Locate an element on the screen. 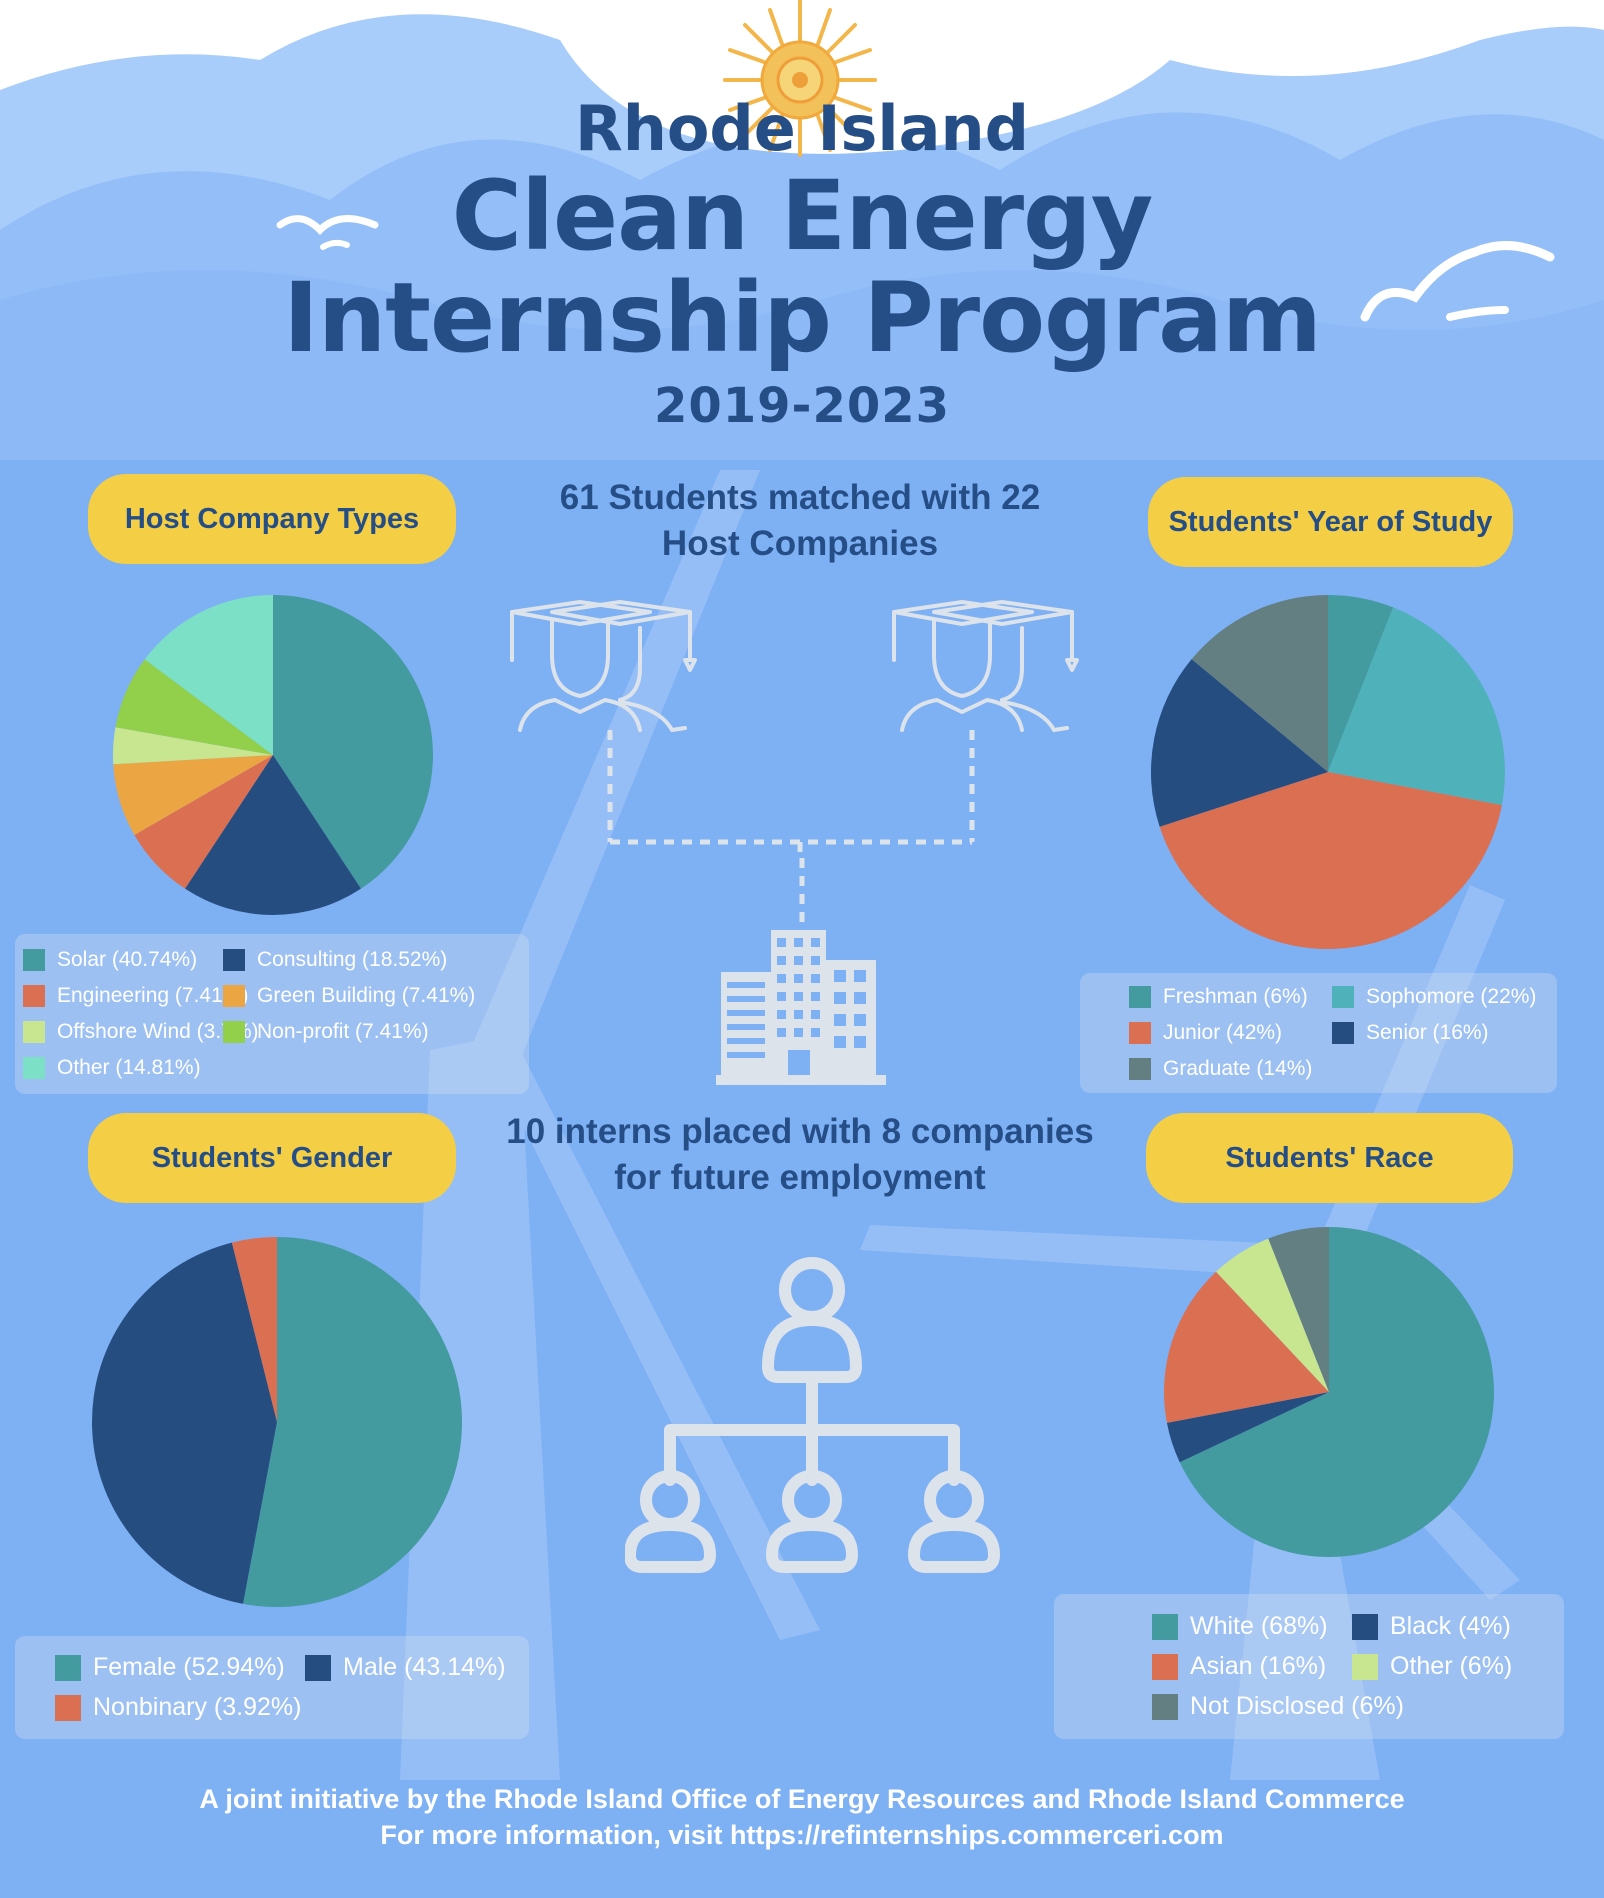 The height and width of the screenshot is (1898, 1604). legend-label: Junior (42%) is located at coordinates (1223, 1032).